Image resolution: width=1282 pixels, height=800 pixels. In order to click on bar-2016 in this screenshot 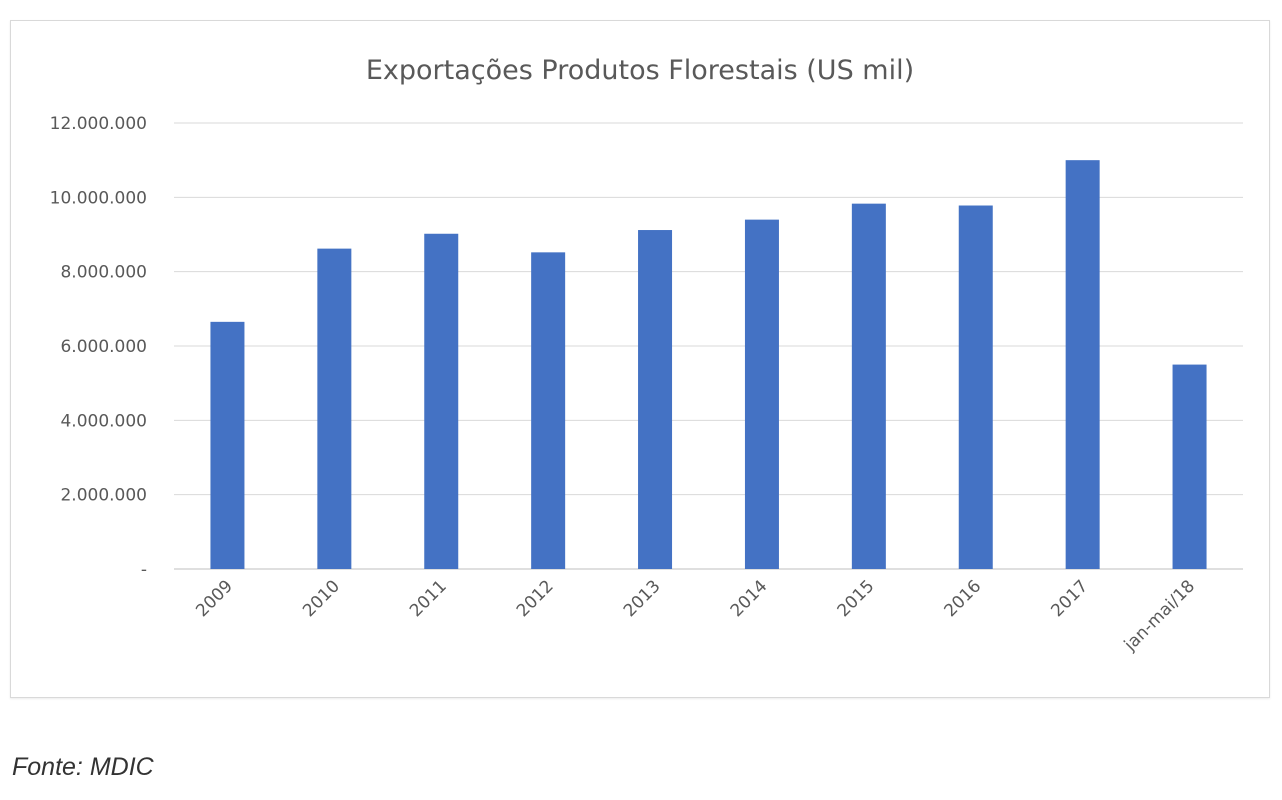, I will do `click(975, 387)`.